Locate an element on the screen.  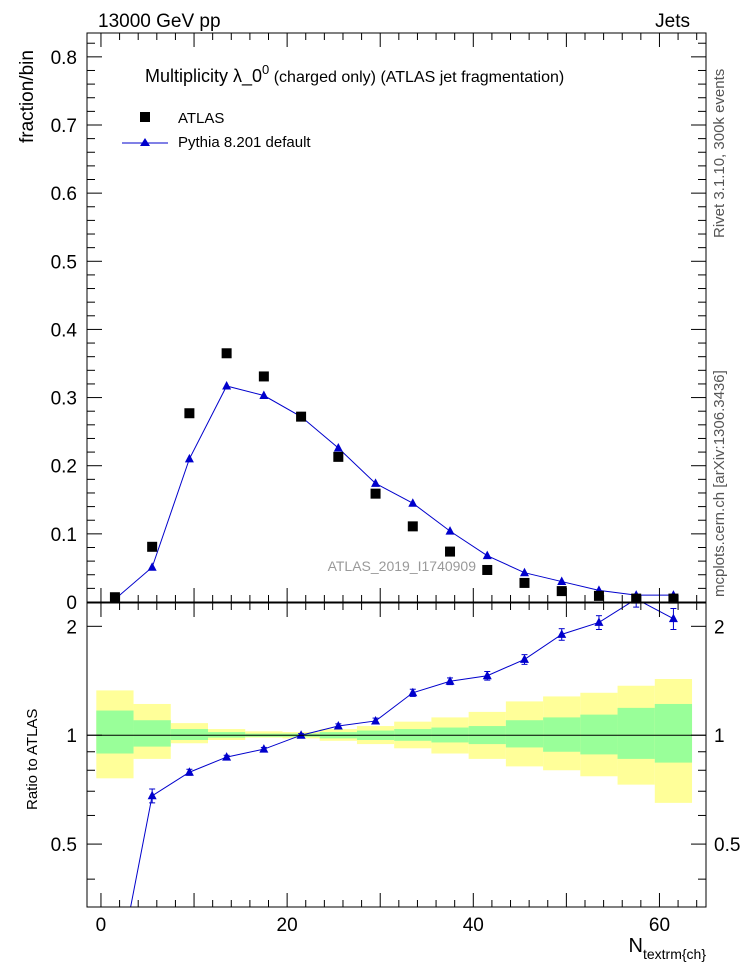
legend-atlas-label: ATLAS is located at coordinates (201, 118).